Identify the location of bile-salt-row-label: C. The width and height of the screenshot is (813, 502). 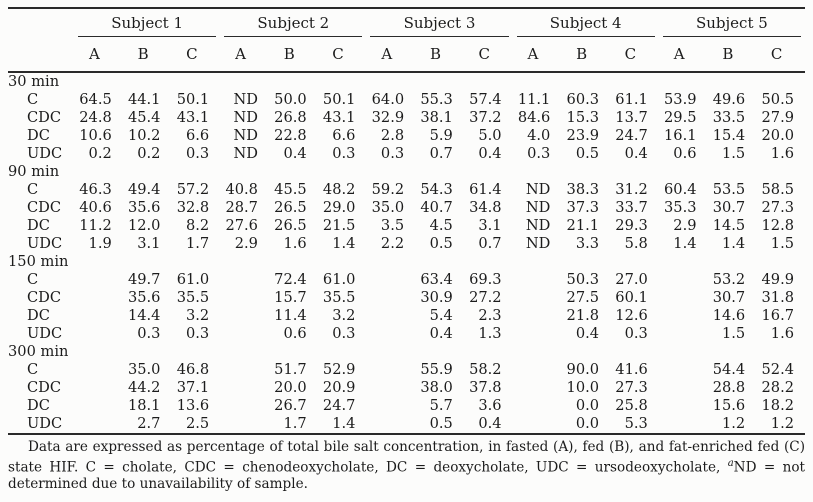
(33, 279).